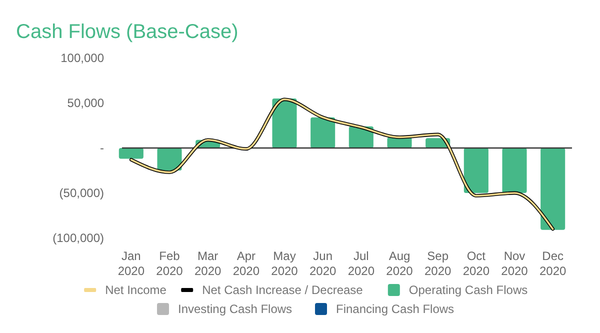  Describe the element at coordinates (400, 263) in the screenshot. I see `x-tick-label: Aug 2020` at that location.